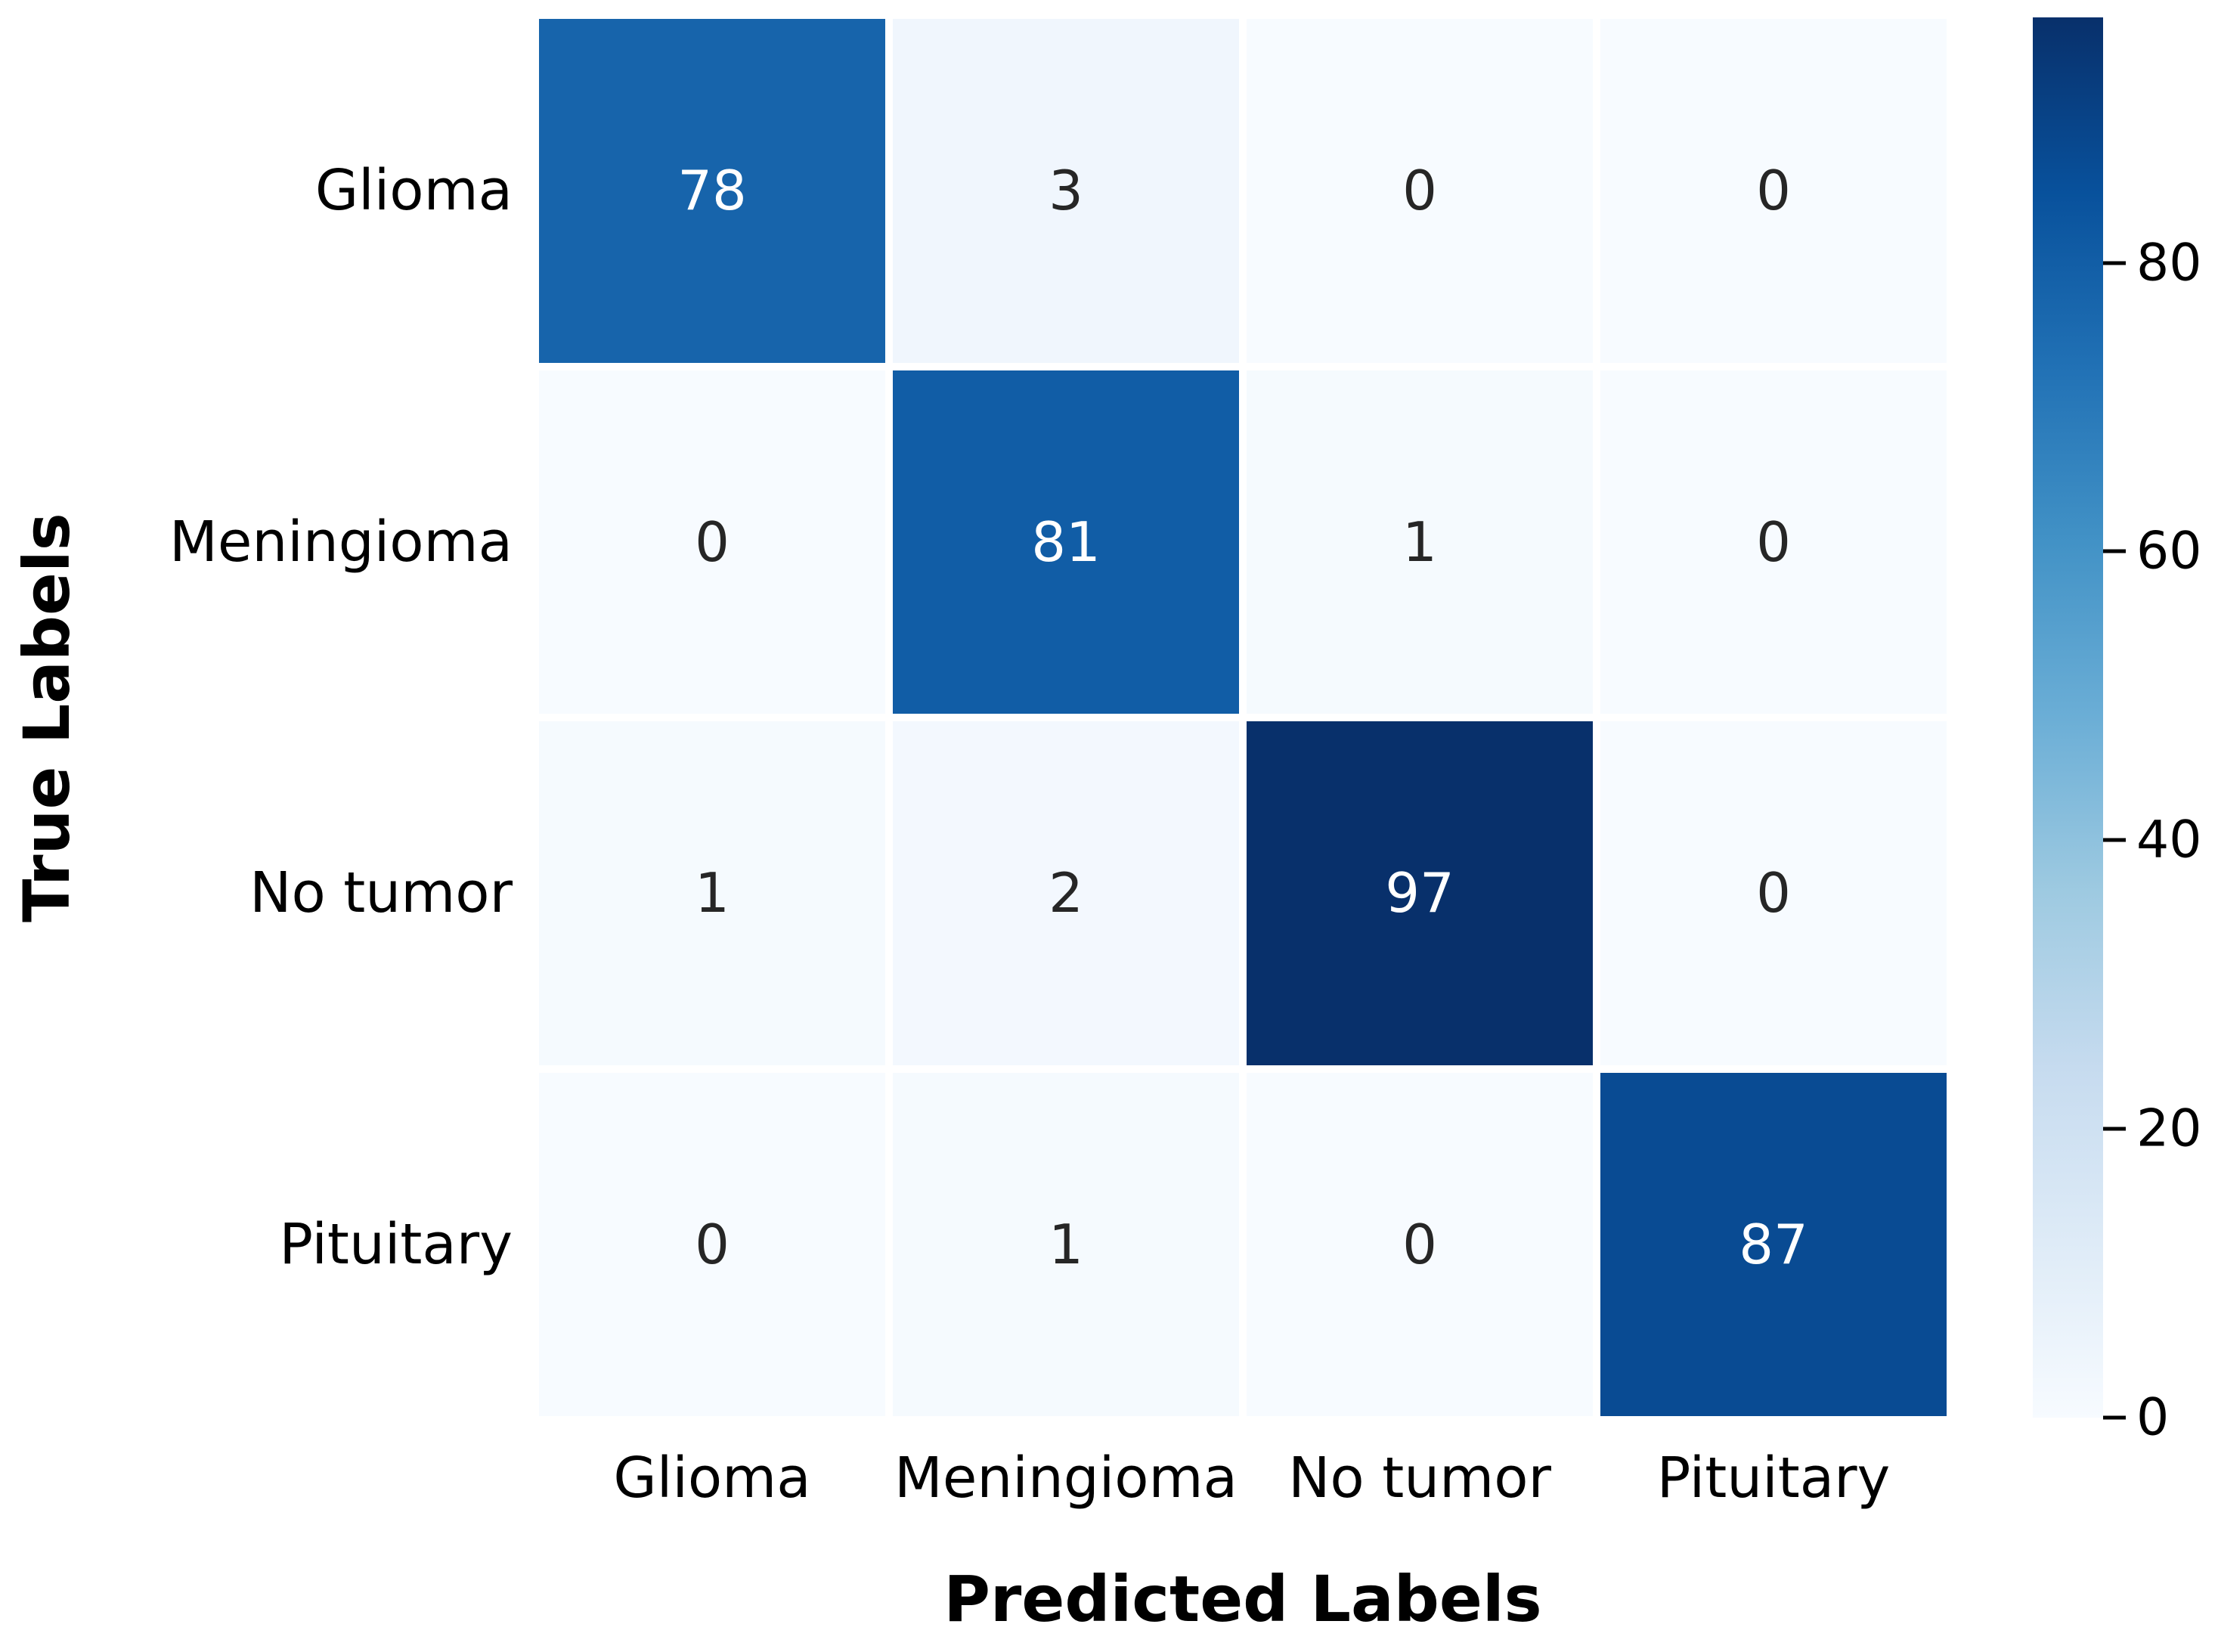 Image resolution: width=2218 pixels, height=1652 pixels. I want to click on colorbar-tick-label-40: 40, so click(2169, 840).